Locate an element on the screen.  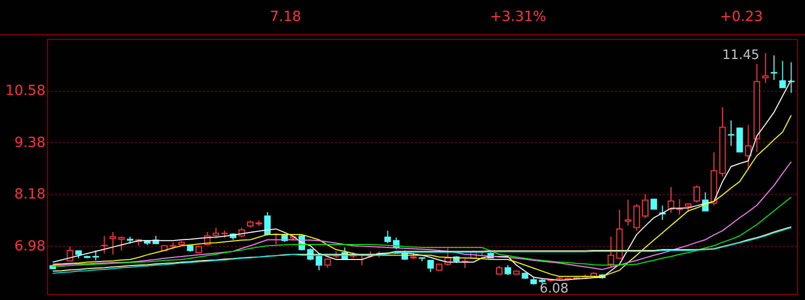
y-tick-label: 10.58 is located at coordinates (25, 91).